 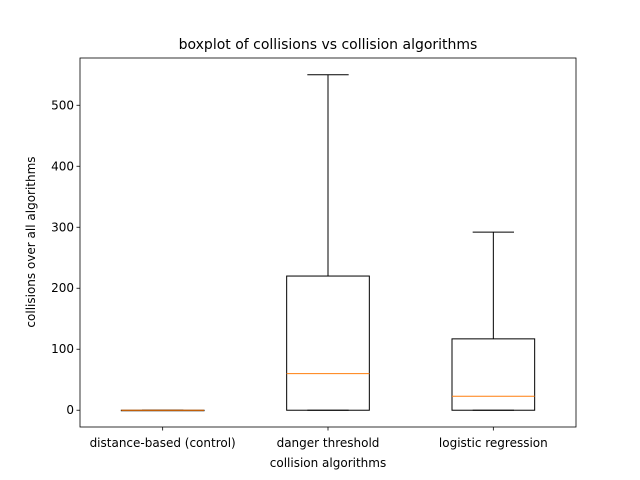 What do you see at coordinates (328, 463) in the screenshot?
I see `x-axis-label: collision algorithms` at bounding box center [328, 463].